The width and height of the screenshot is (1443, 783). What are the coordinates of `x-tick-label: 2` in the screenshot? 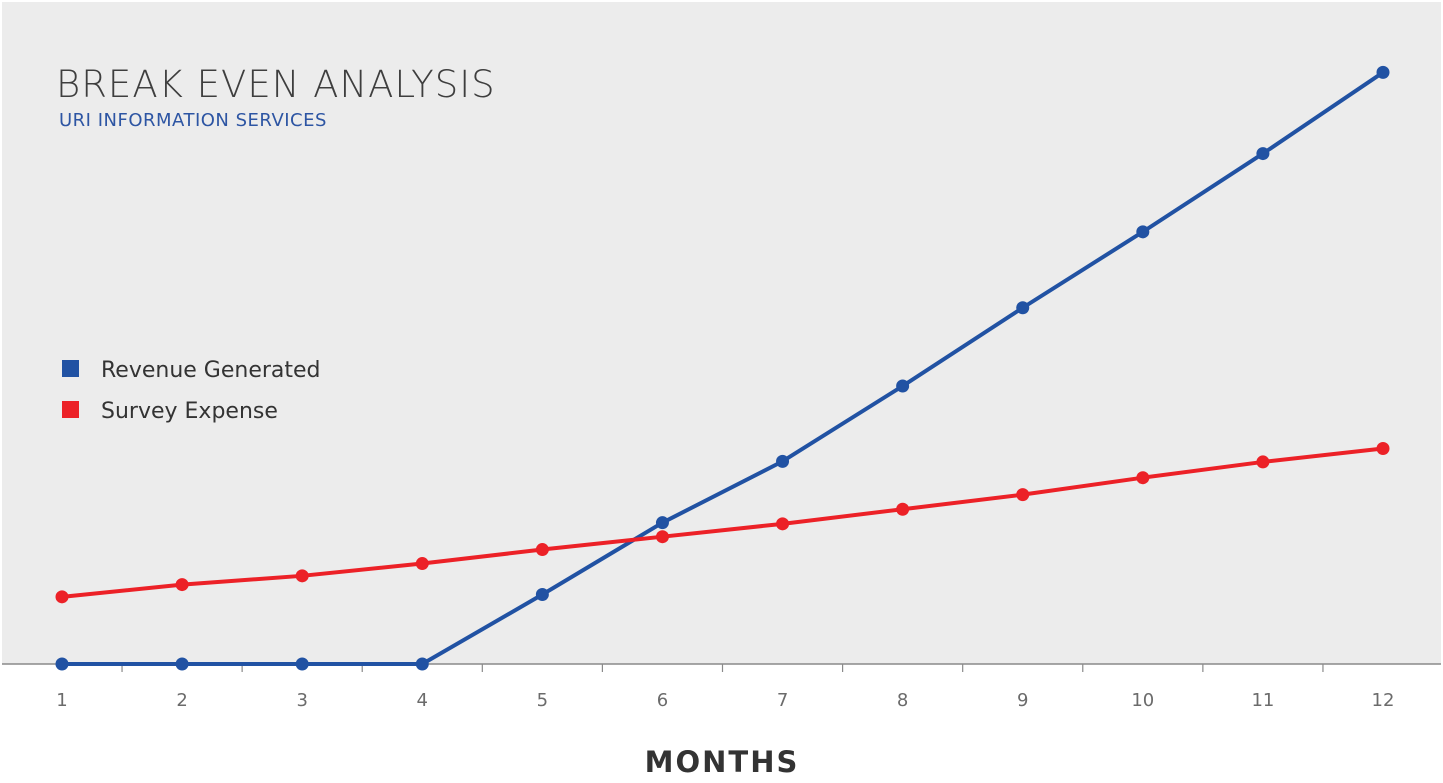 It's located at (181, 700).